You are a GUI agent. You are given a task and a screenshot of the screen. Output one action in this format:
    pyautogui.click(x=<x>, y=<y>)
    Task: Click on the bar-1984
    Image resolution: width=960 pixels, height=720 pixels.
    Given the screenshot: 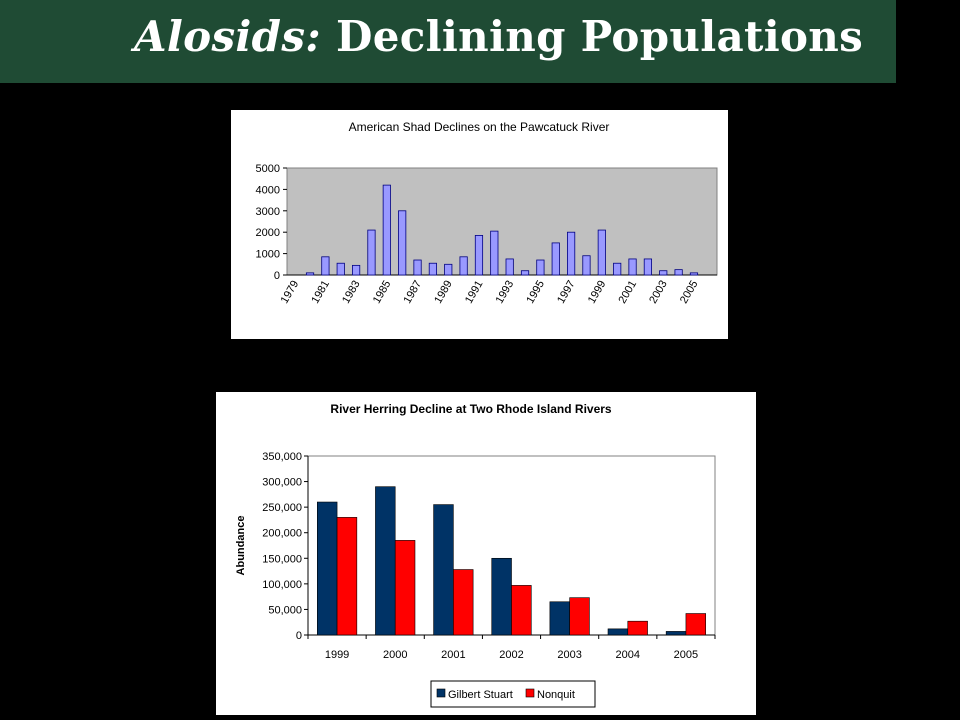 What is the action you would take?
    pyautogui.click(x=371, y=252)
    